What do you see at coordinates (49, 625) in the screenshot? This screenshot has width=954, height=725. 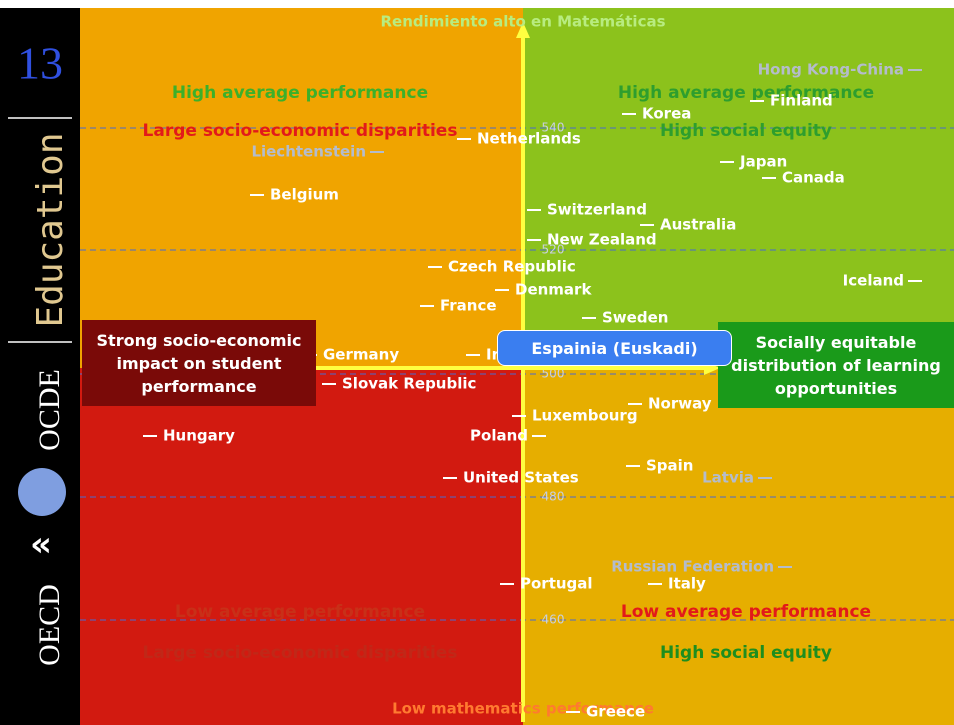 I see `org-name: OECD` at bounding box center [49, 625].